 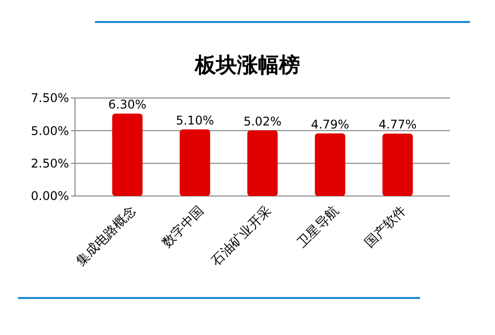 I want to click on y-tick-label: 5.00%, so click(x=49, y=131).